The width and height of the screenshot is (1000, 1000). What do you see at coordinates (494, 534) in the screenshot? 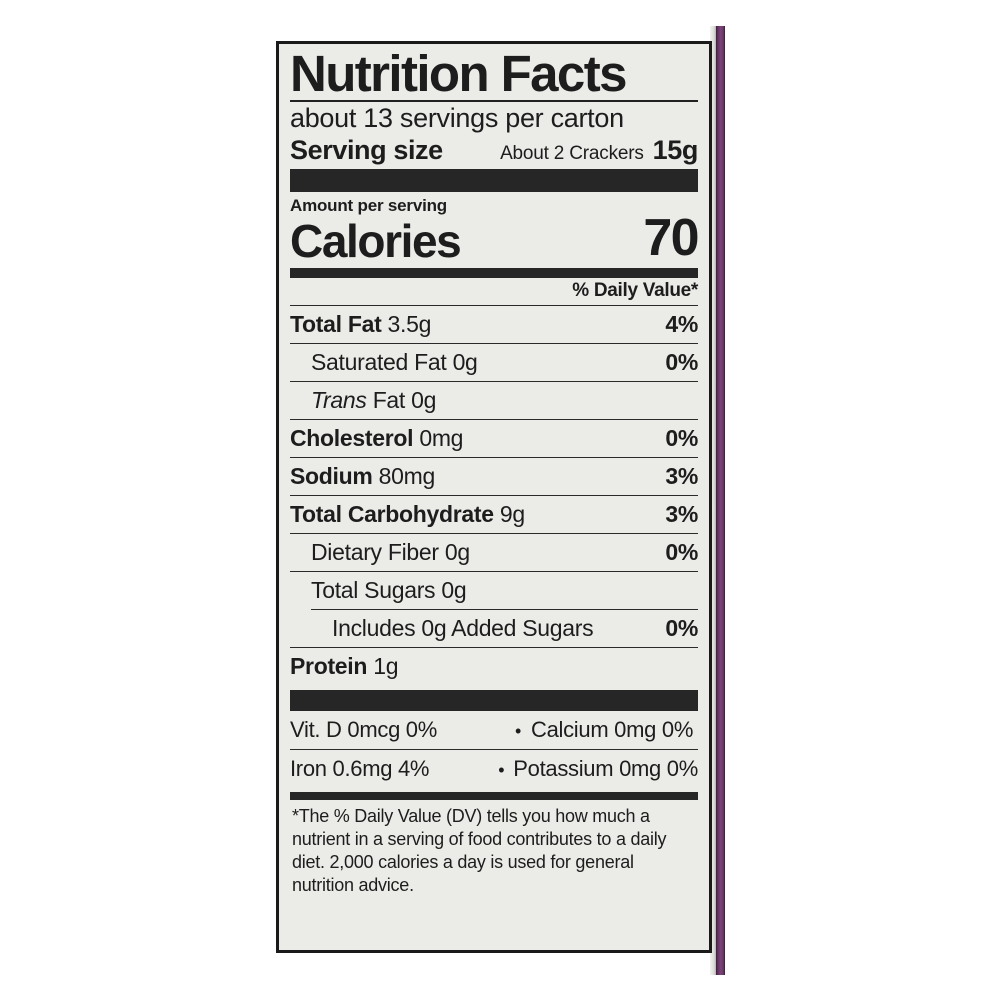
I see `rule-after-total-carbohydrate` at bounding box center [494, 534].